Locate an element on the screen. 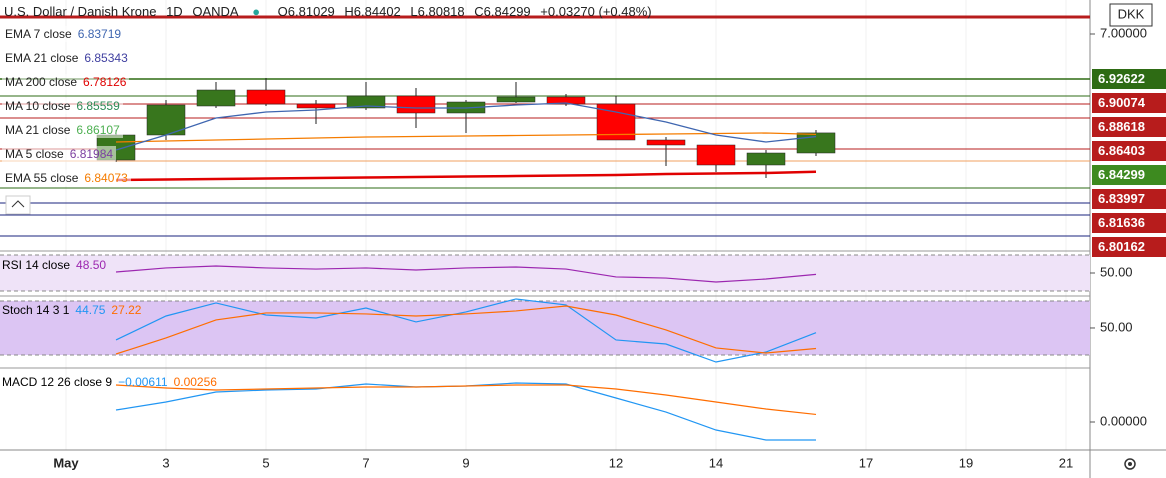 The image size is (1166, 478). legend-value: 6.84073 is located at coordinates (106, 178).